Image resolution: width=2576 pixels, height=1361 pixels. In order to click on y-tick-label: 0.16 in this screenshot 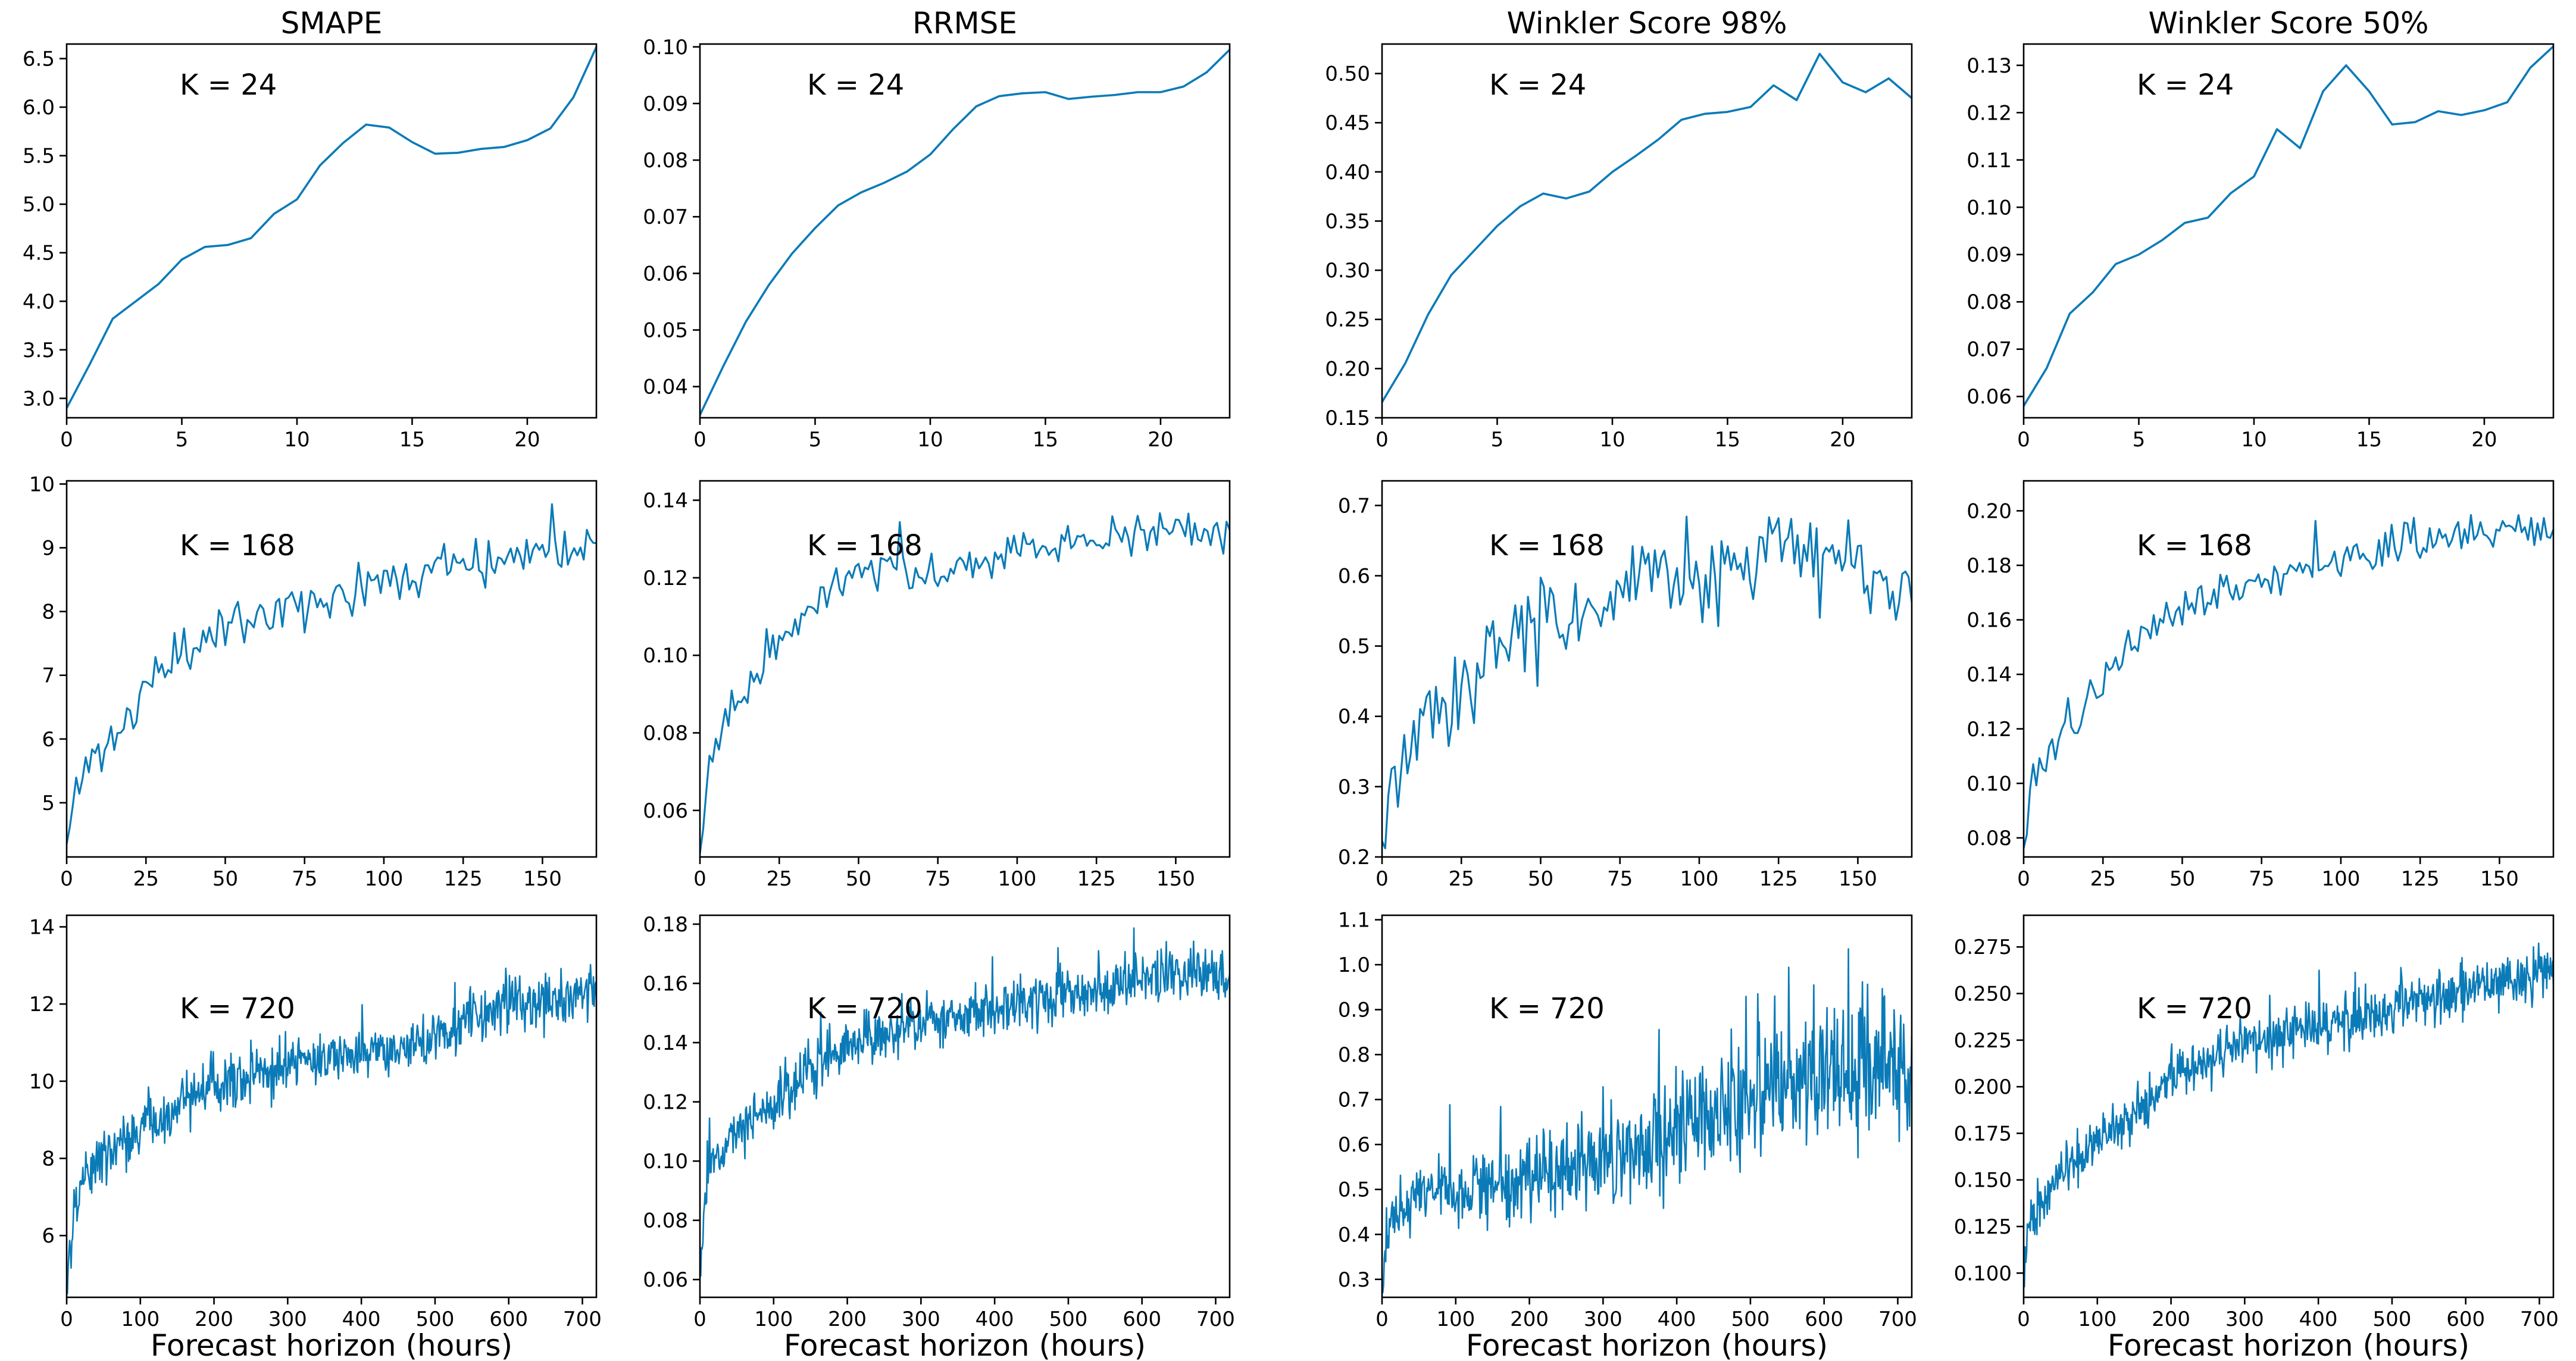, I will do `click(1989, 621)`.